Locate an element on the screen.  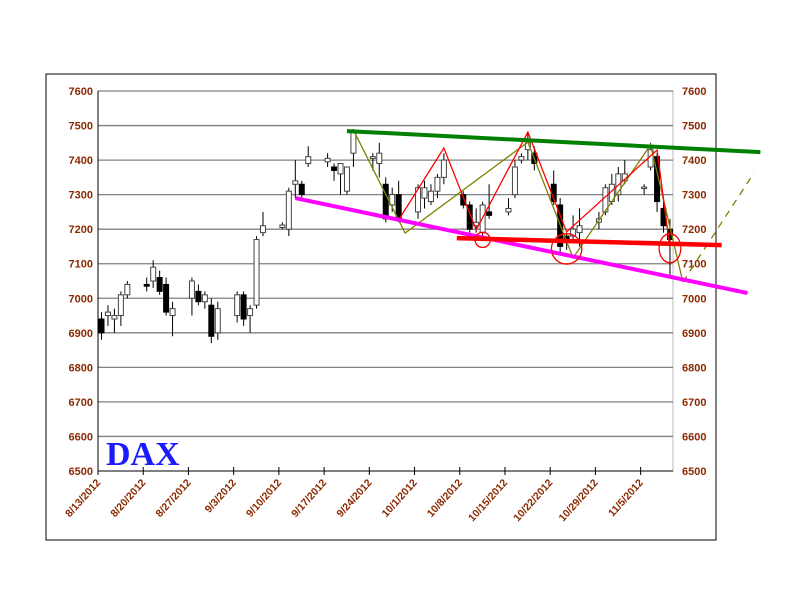
y-tick-label-right: 7400 is located at coordinates (694, 161).